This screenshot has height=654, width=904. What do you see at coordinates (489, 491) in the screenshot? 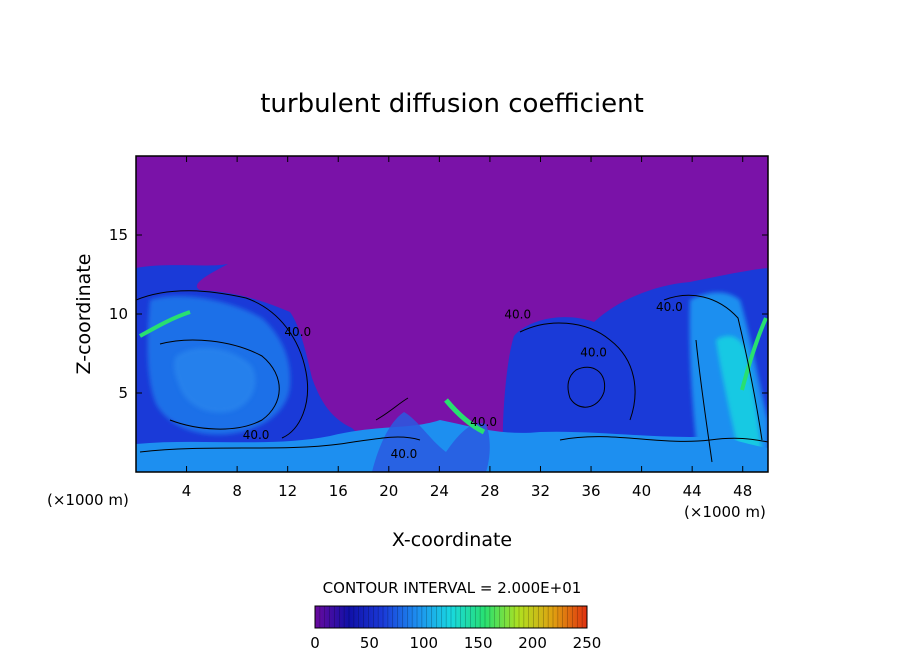
I see `x-tick-label: 28` at bounding box center [489, 491].